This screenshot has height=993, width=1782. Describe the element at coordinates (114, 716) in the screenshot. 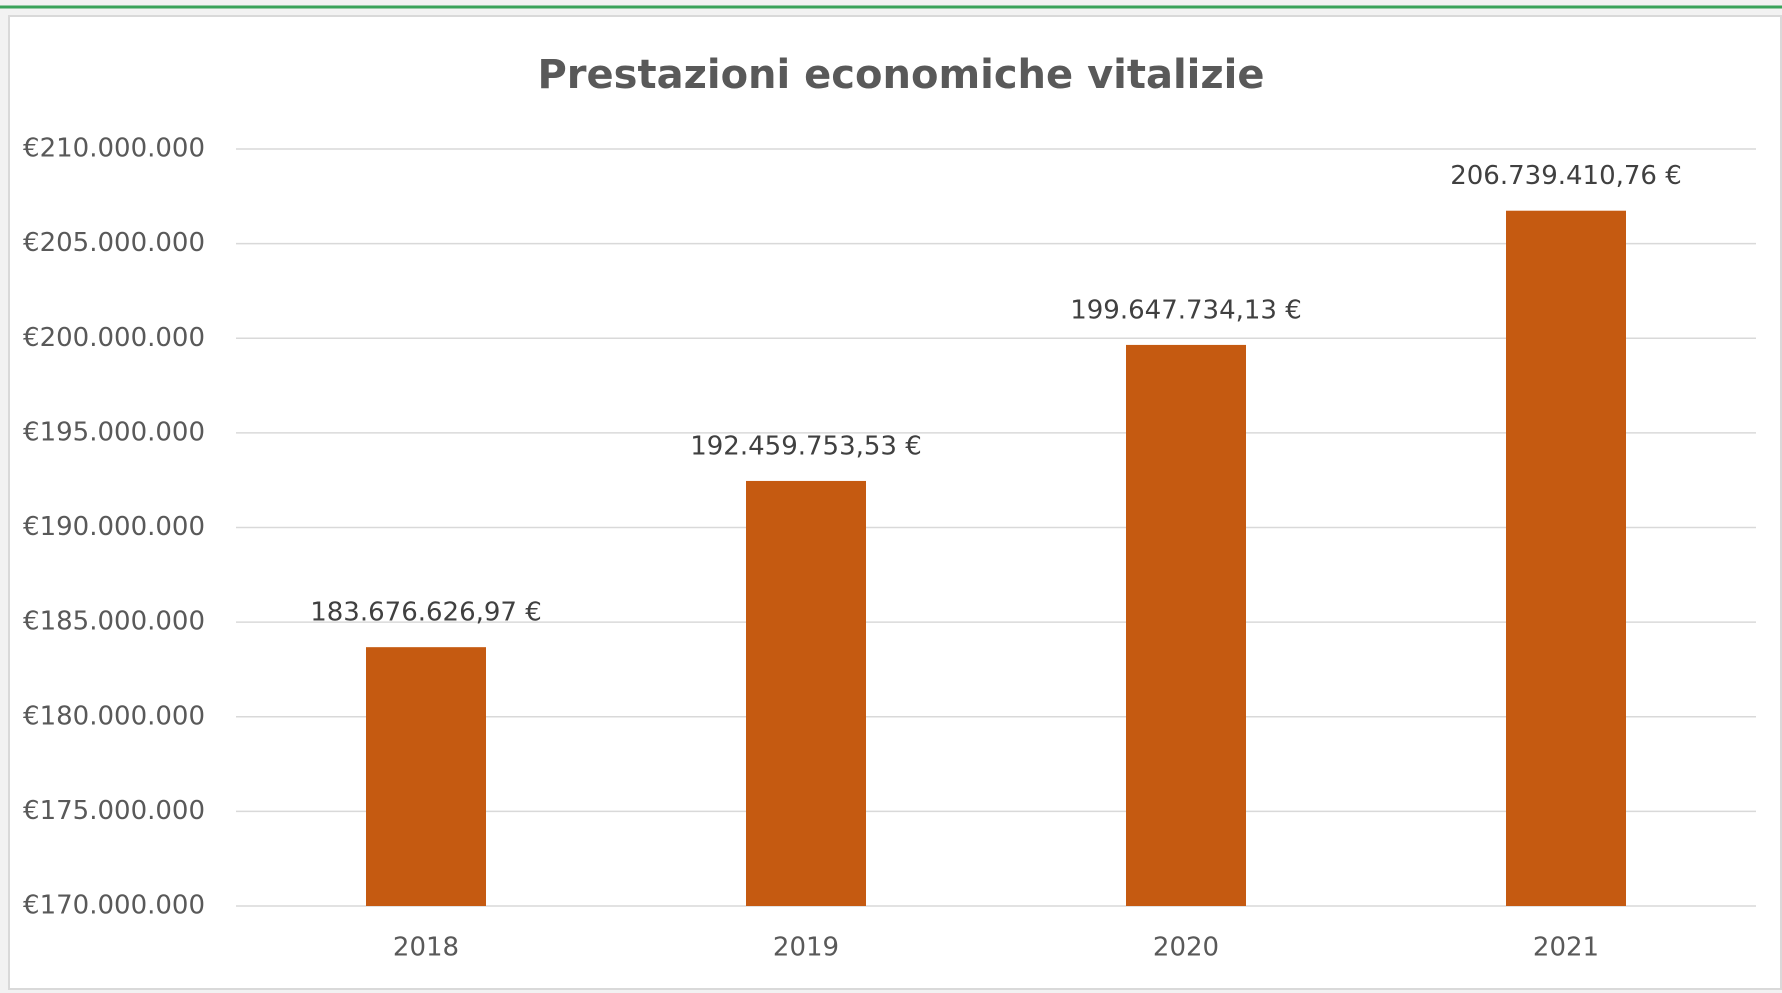

I see `y-tick-label: €180.000.000` at that location.